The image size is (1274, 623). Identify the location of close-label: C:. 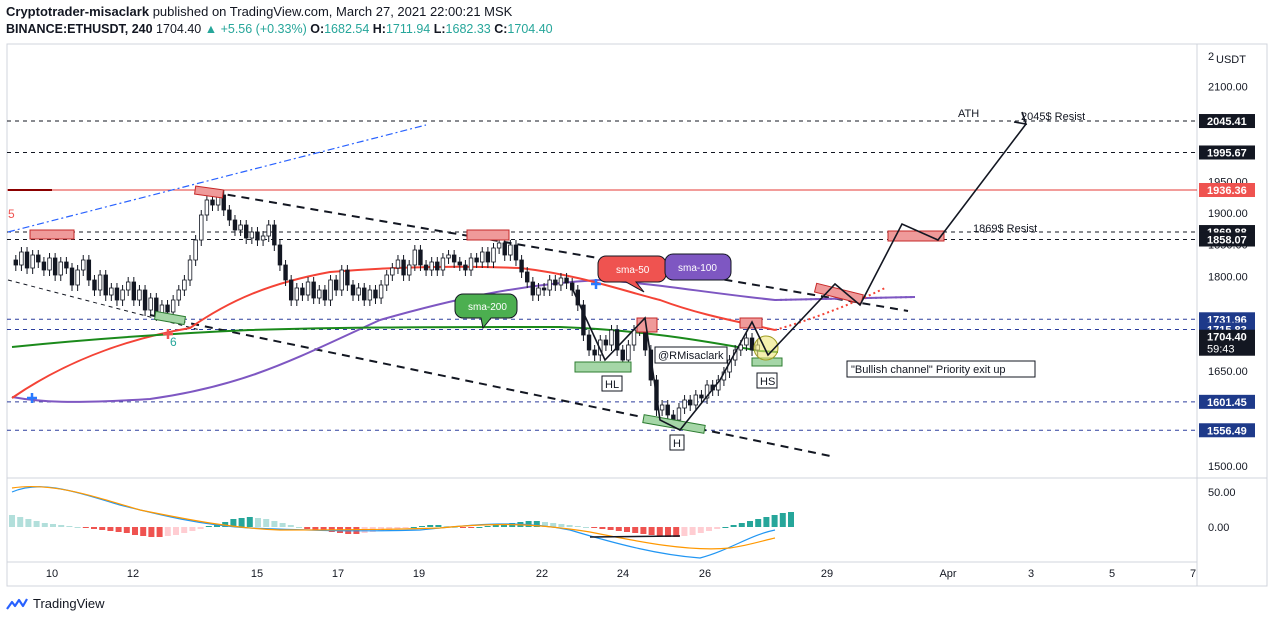
(501, 29).